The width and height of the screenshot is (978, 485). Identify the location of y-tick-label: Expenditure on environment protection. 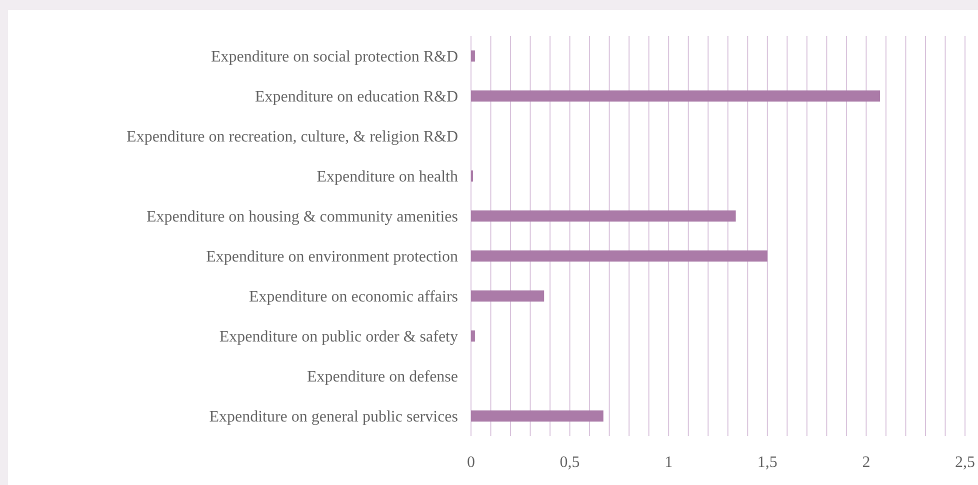
(332, 257).